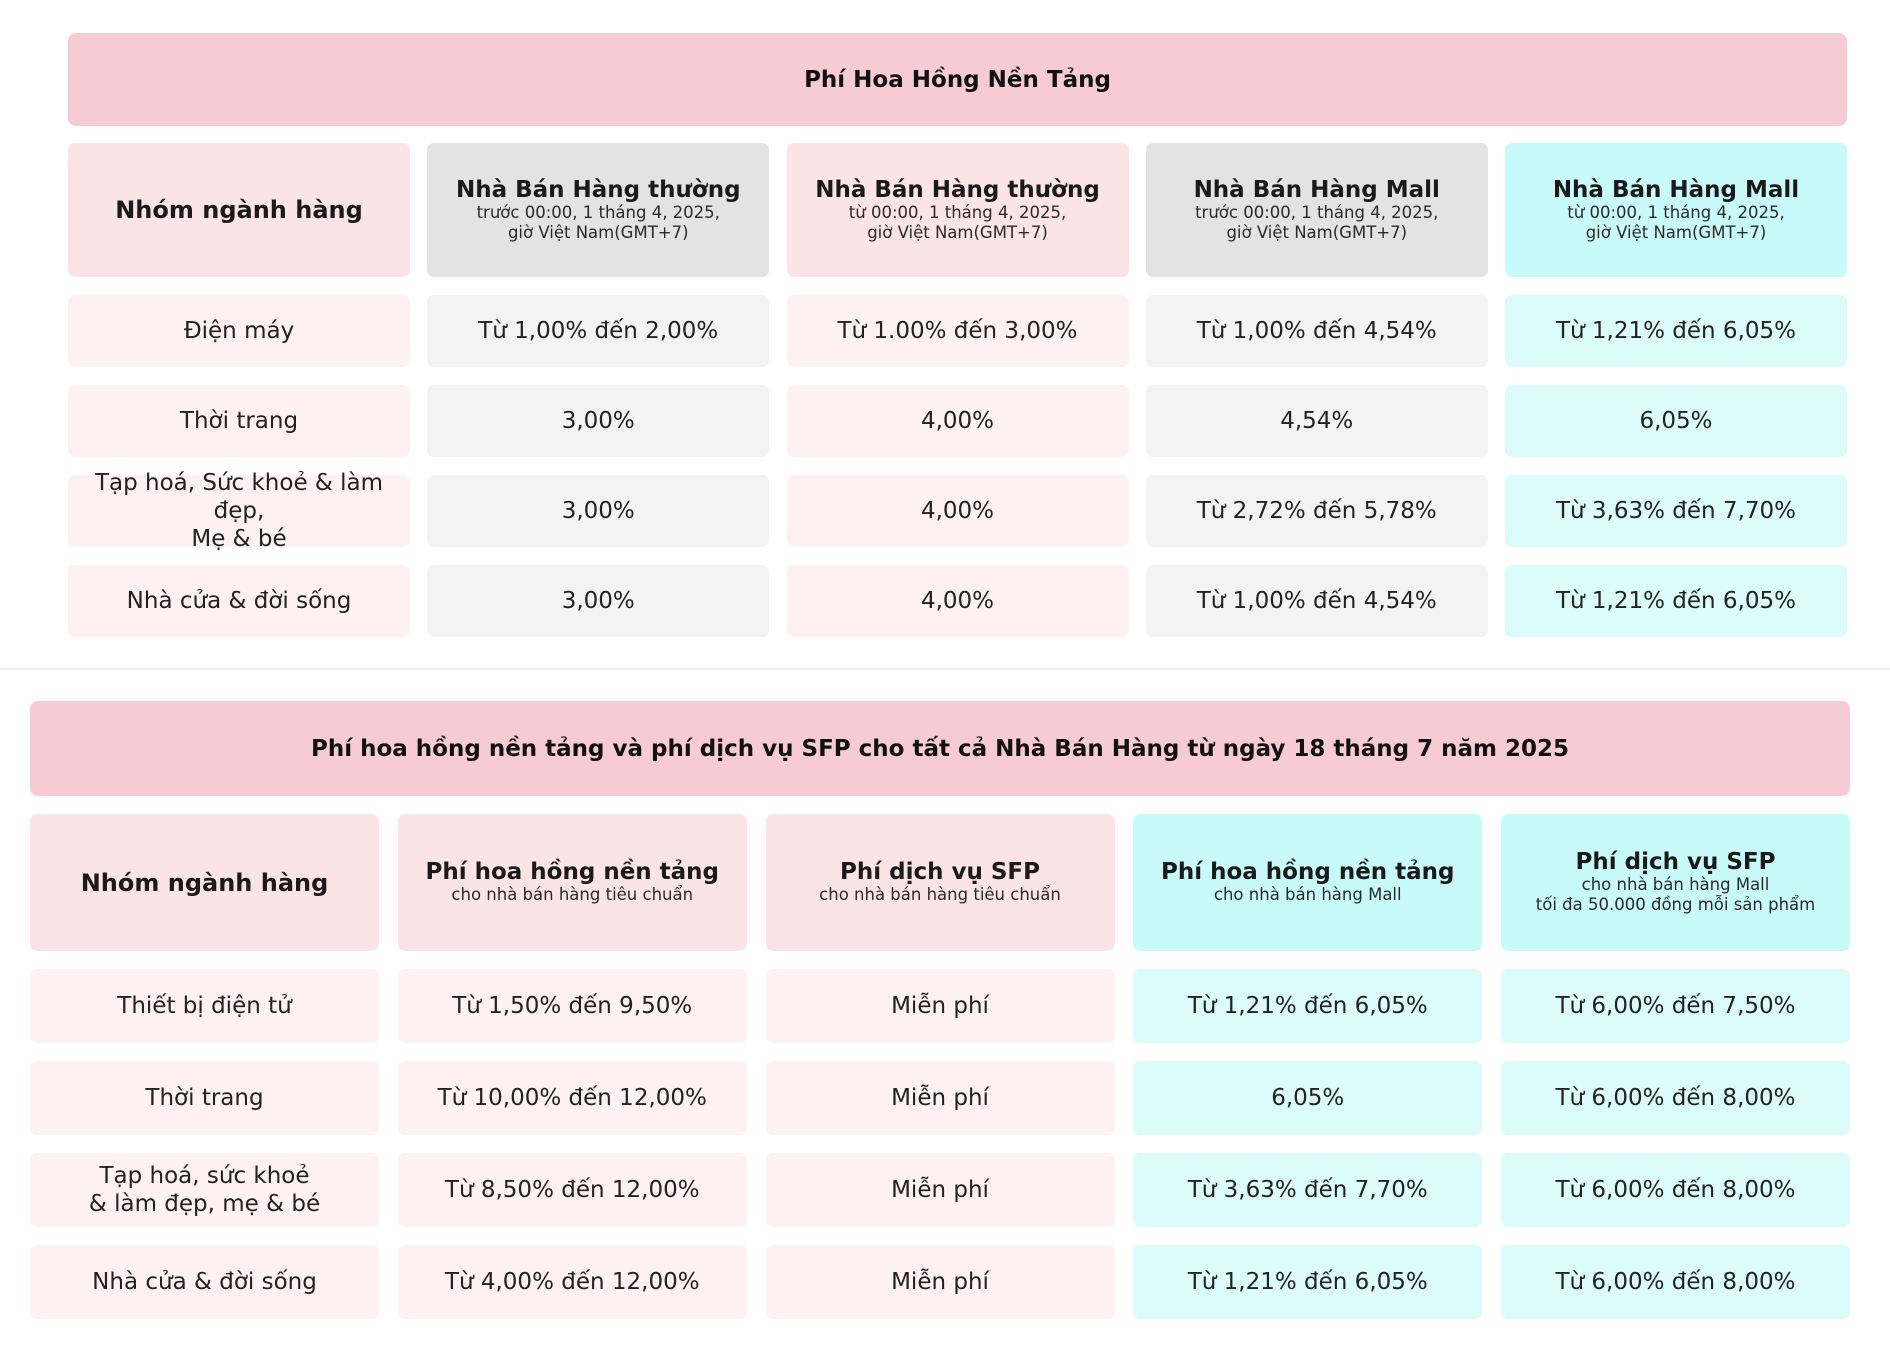  I want to click on cell-value: Từ 1,00% đến 4,54%, so click(1316, 601).